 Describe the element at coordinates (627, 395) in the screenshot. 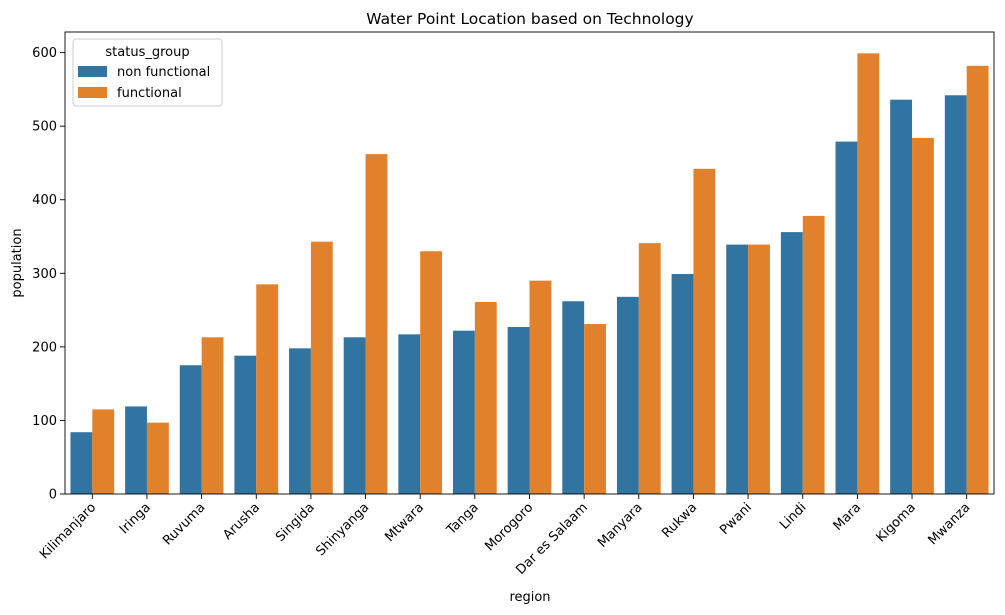

I see `bar-non-functional-manyara` at that location.